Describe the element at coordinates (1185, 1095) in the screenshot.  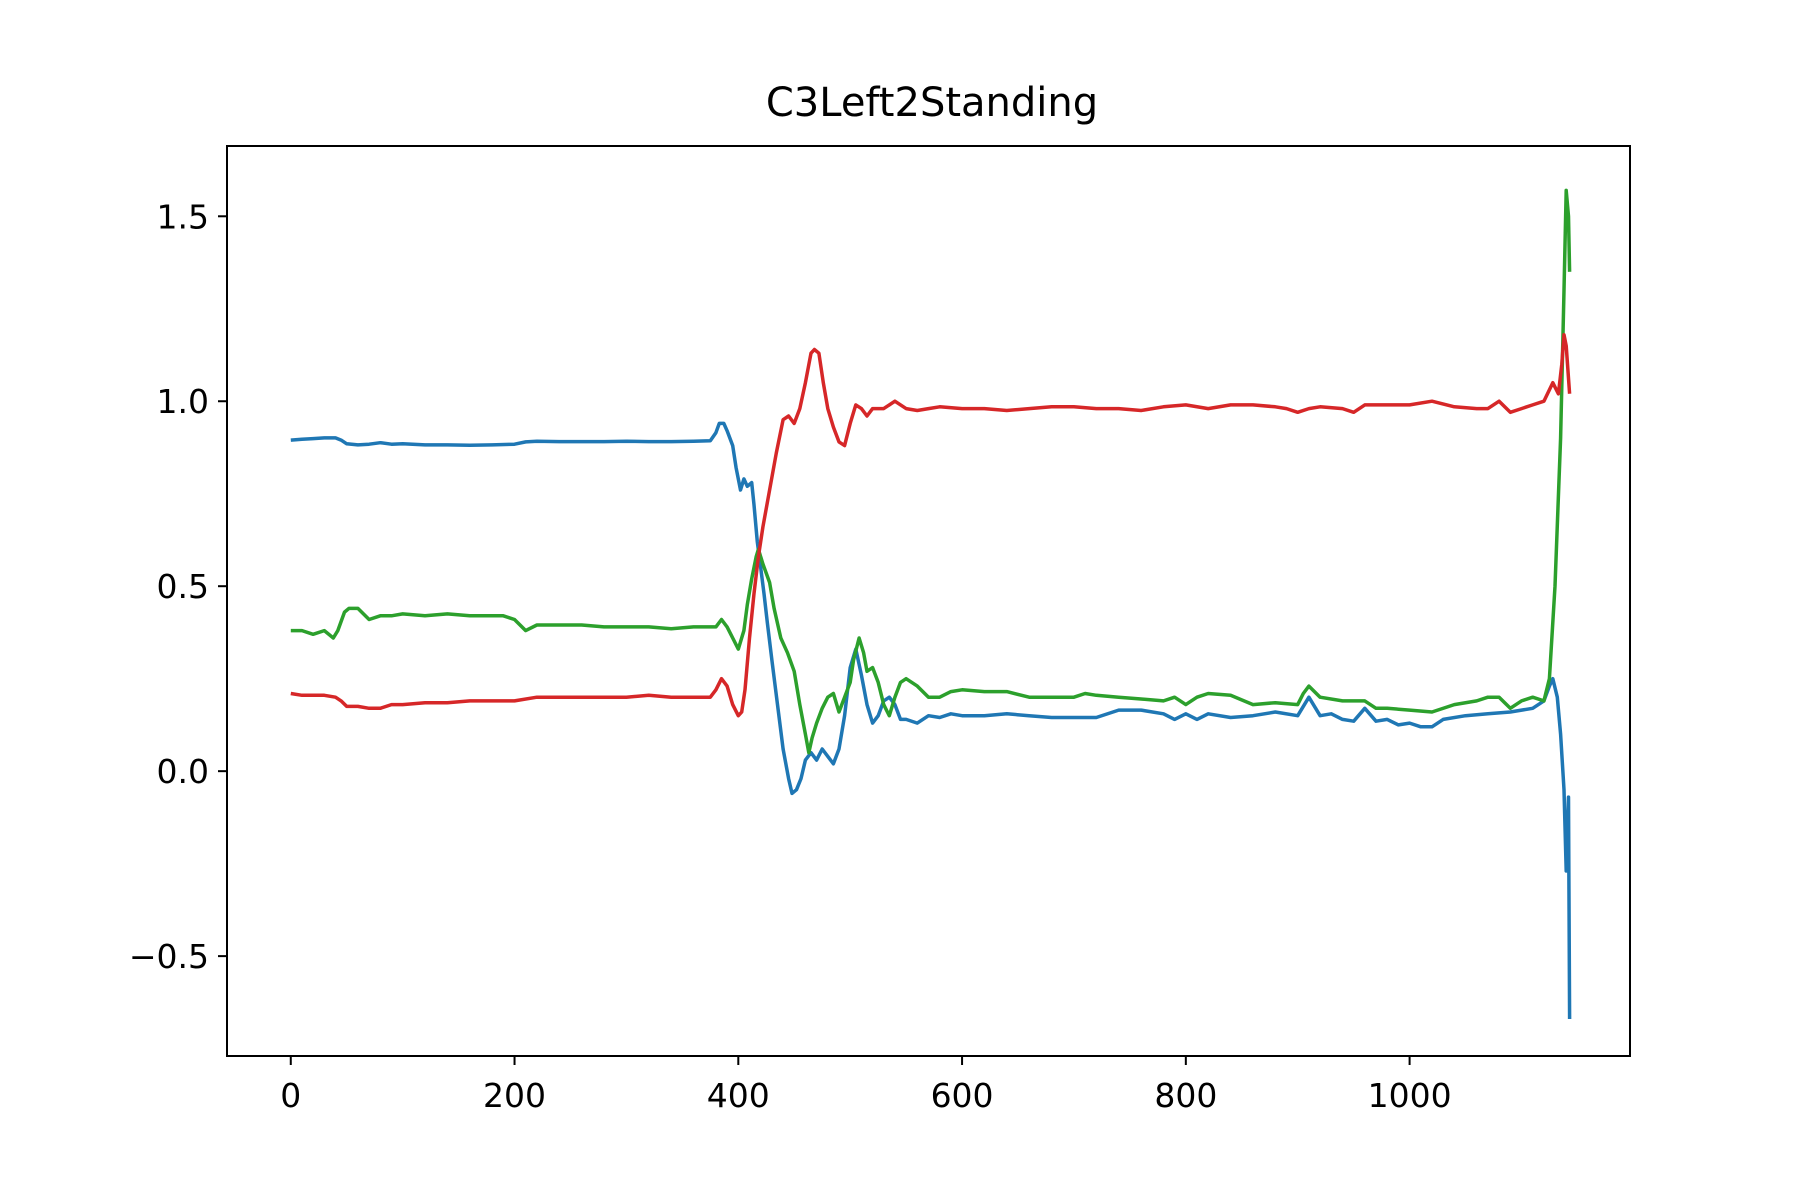
I see `x-tick-label: 800` at that location.